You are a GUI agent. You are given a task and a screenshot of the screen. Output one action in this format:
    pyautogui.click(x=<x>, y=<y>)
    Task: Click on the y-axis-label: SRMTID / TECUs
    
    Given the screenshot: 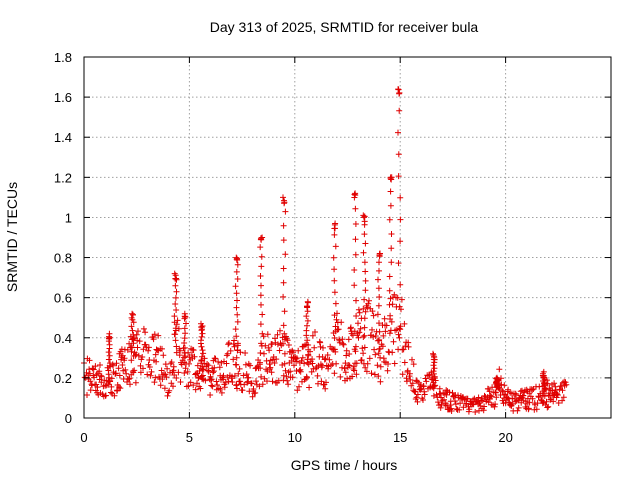 What is the action you would take?
    pyautogui.click(x=12, y=237)
    